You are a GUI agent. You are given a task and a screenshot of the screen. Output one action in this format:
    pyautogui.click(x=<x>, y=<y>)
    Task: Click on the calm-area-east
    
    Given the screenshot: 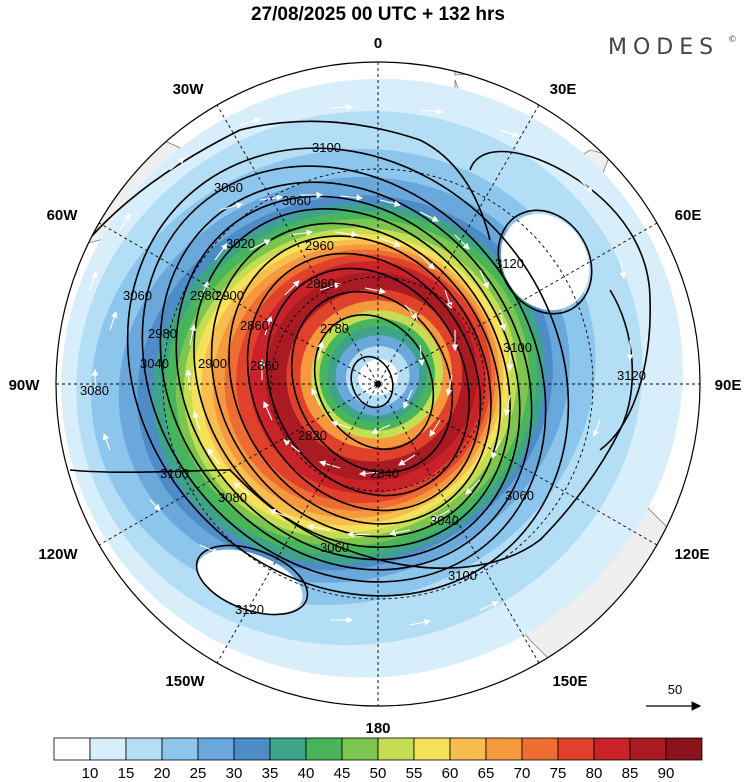 What is the action you would take?
    pyautogui.click(x=545, y=262)
    